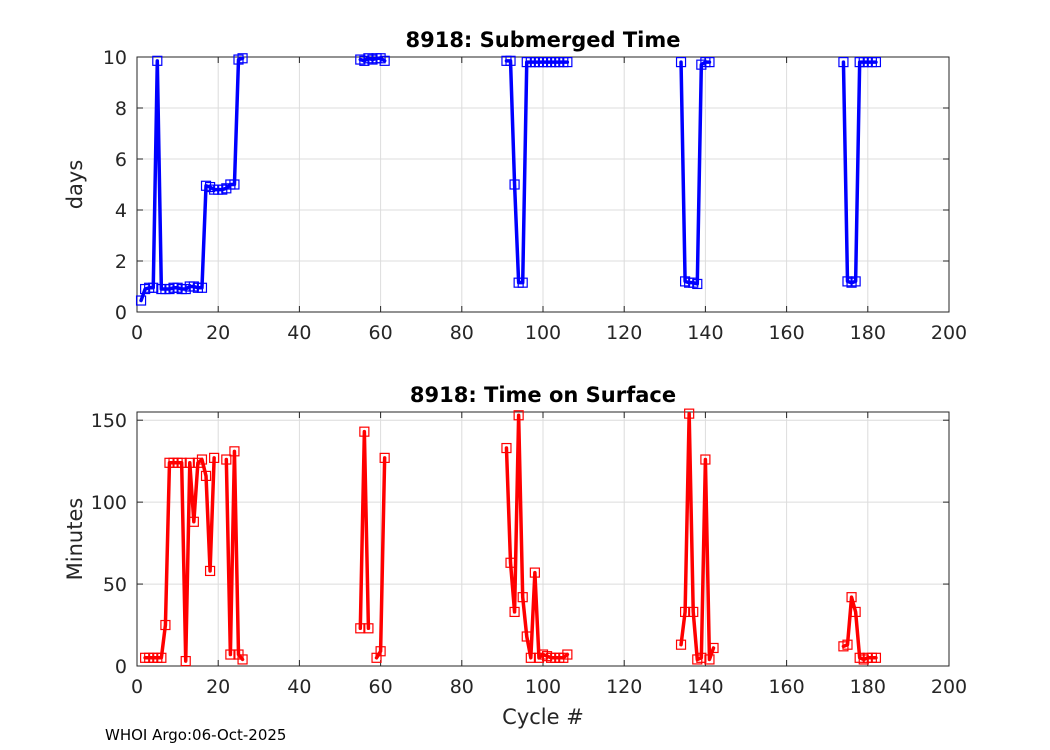 This screenshot has height=750, width=1050. I want to click on surface-x-tick-label: 60, so click(381, 687).